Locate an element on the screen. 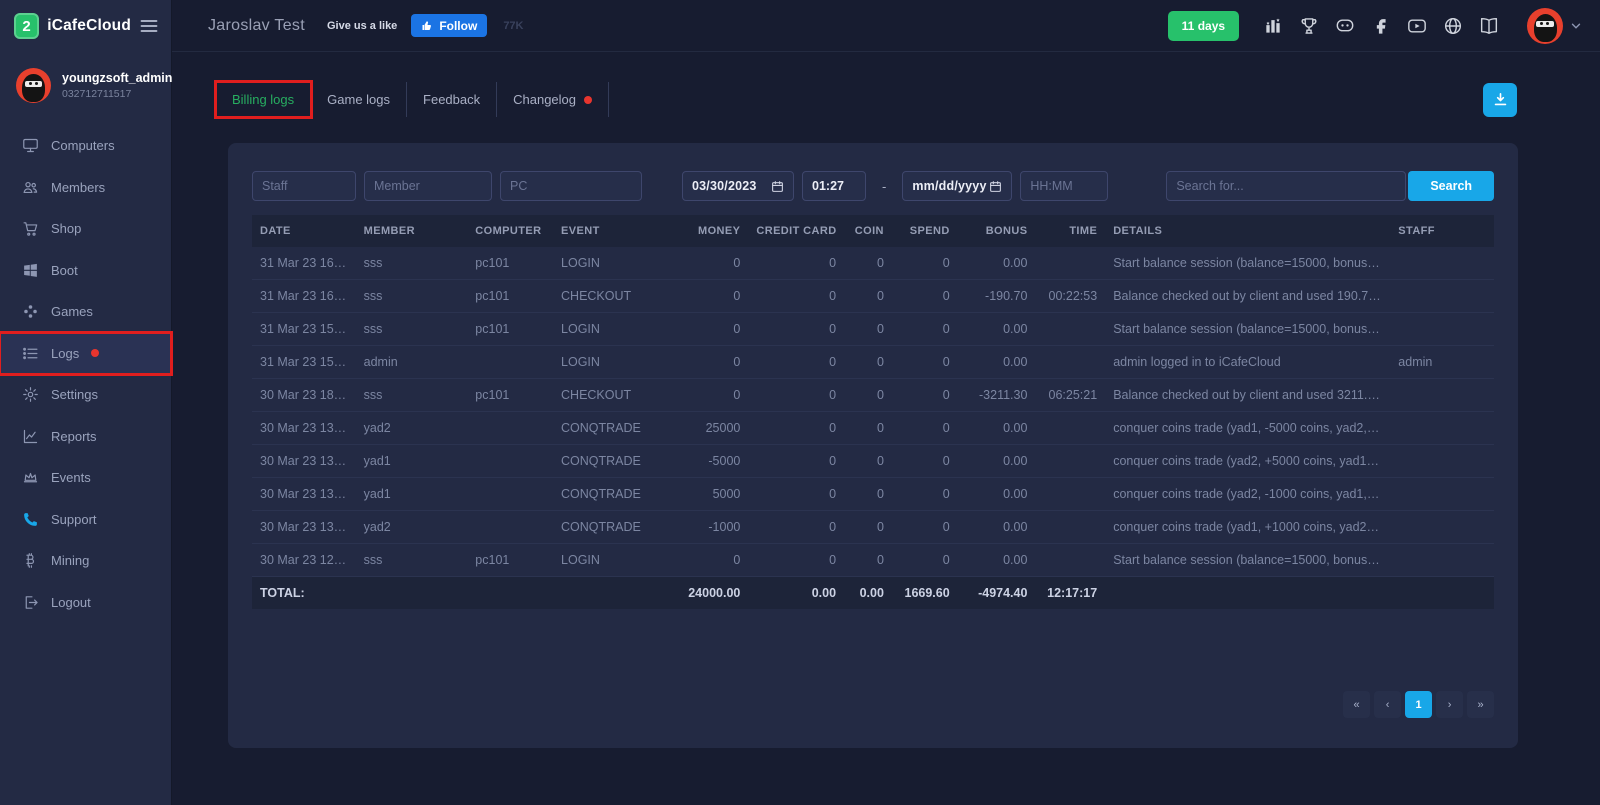 This screenshot has height=805, width=1600. member-filter-input is located at coordinates (428, 186).